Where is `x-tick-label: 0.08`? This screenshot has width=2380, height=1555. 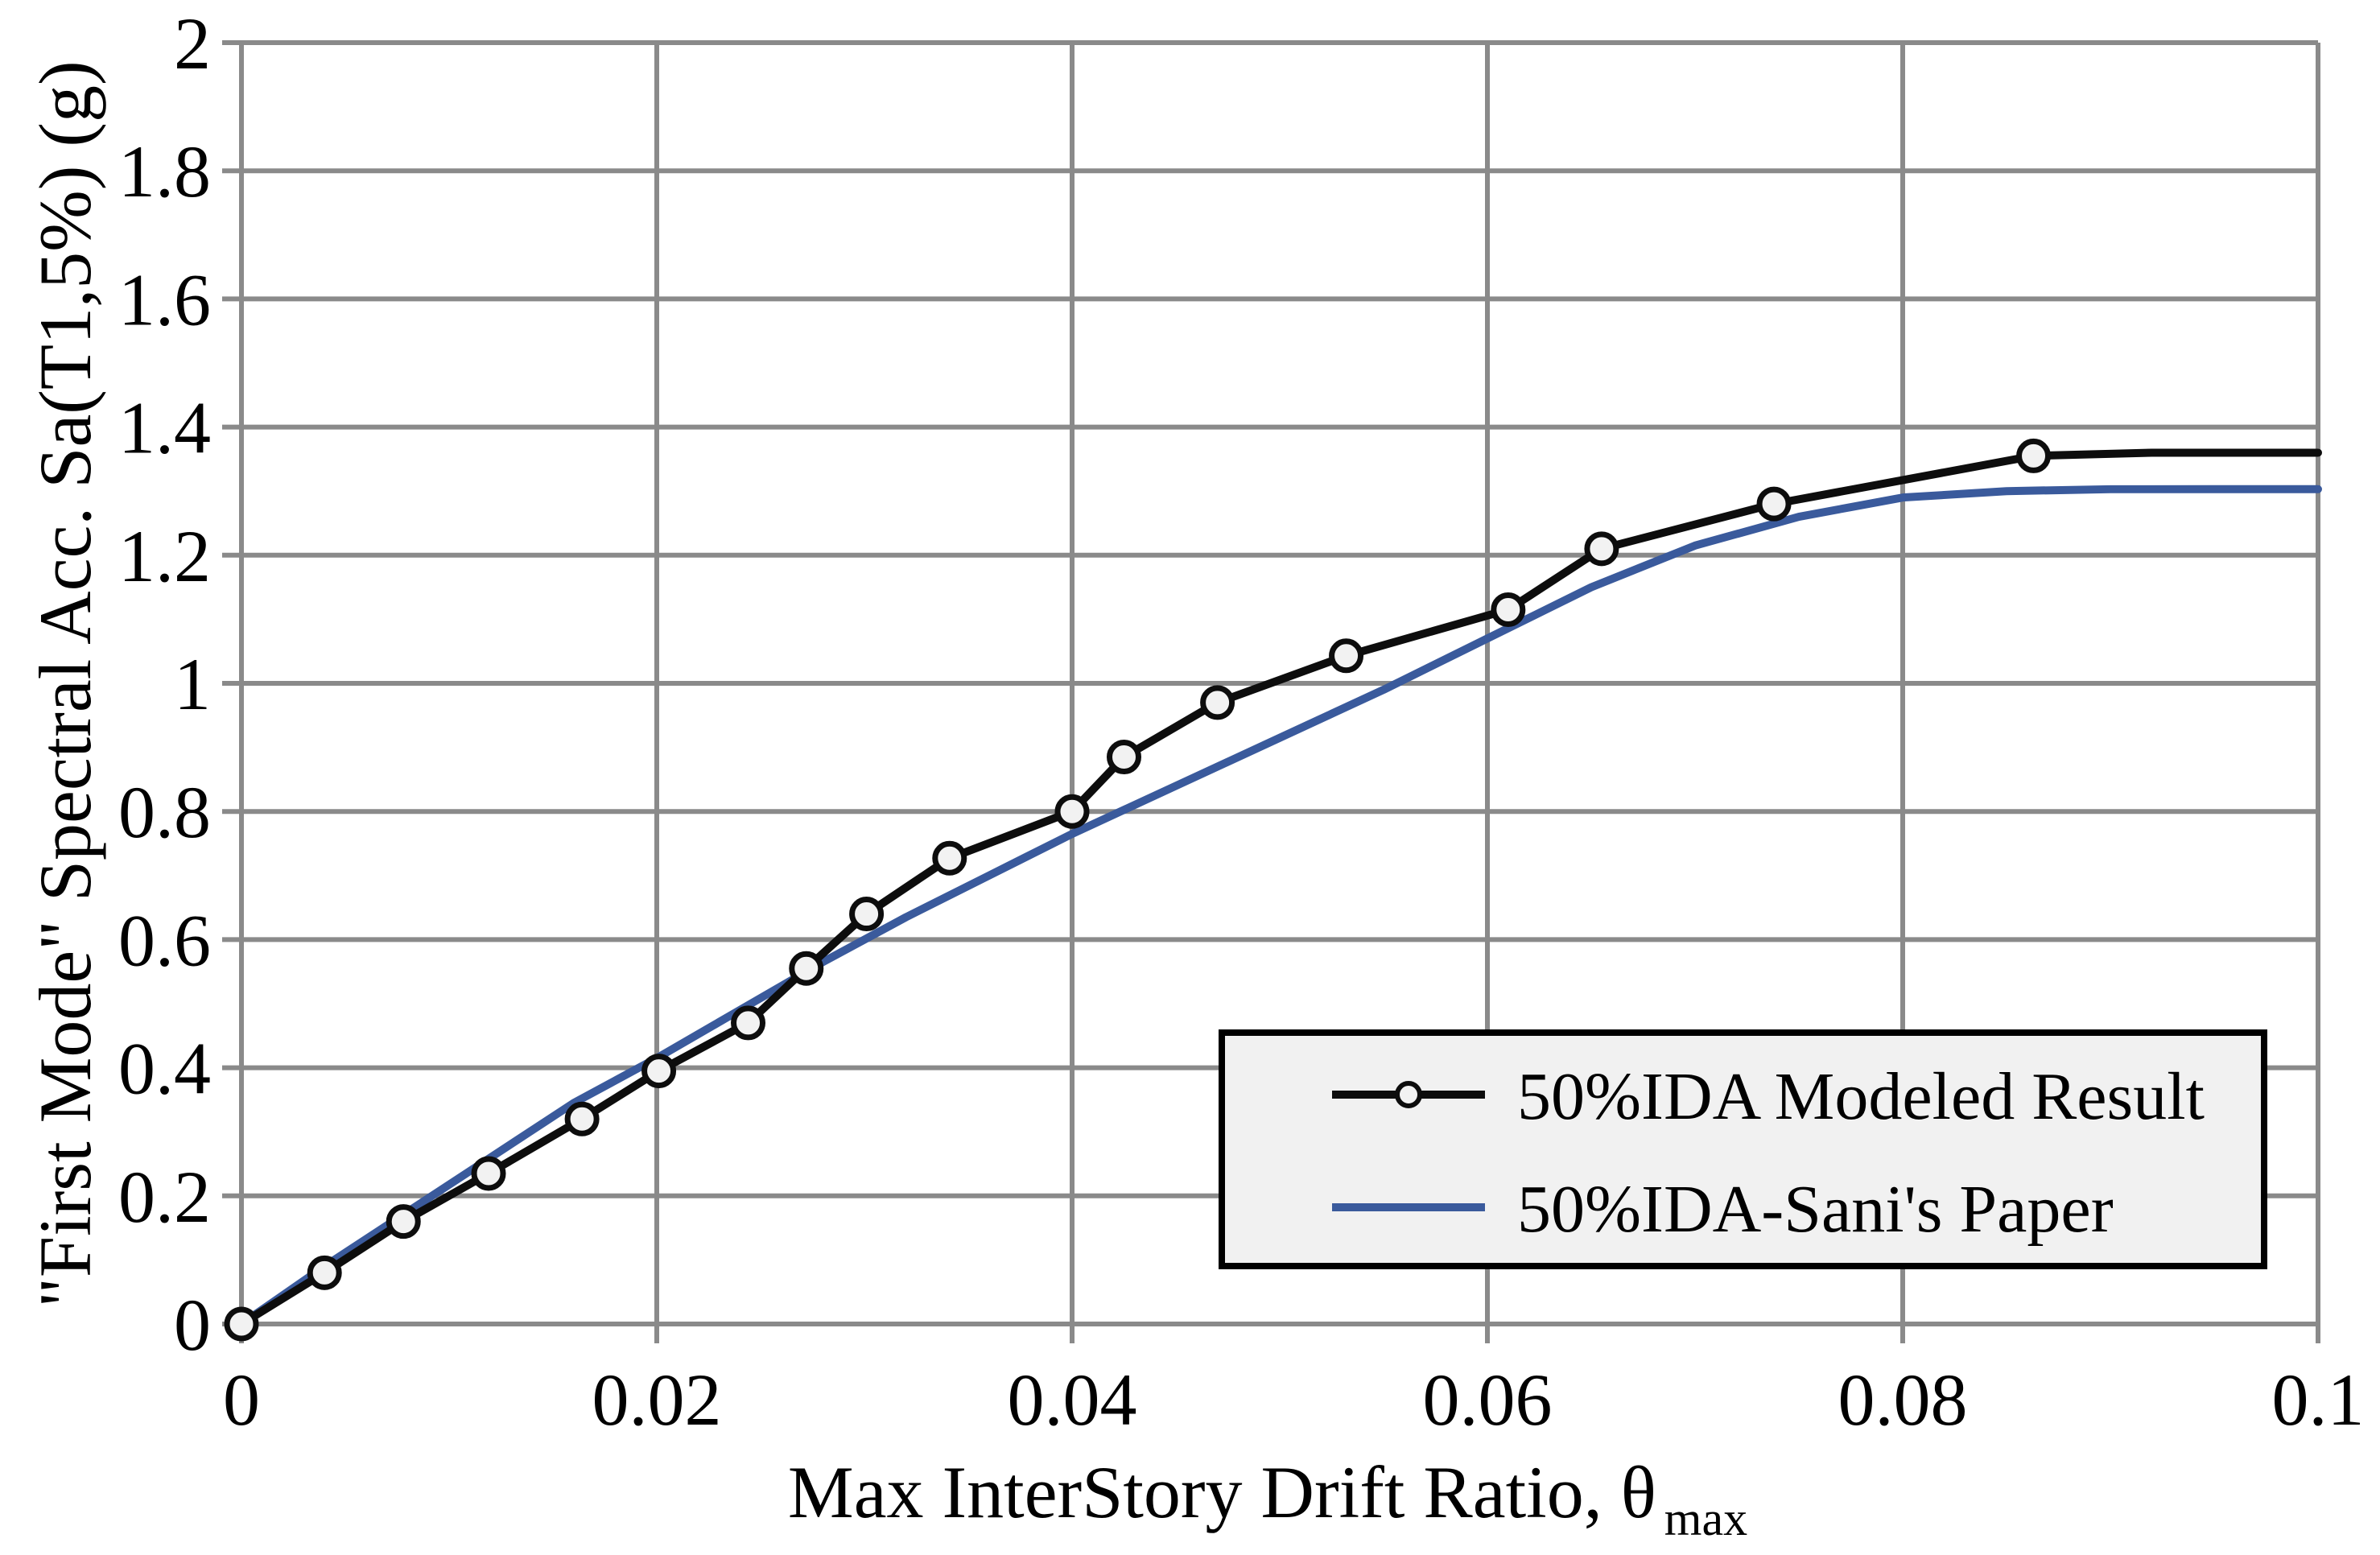
x-tick-label: 0.08 is located at coordinates (1903, 1400).